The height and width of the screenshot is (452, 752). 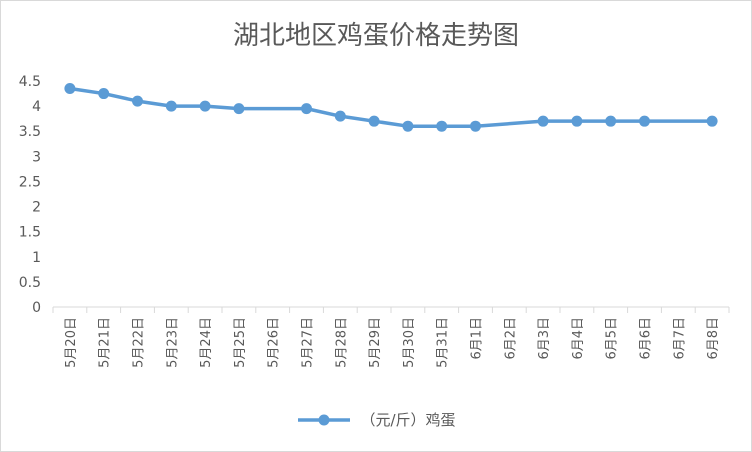 What do you see at coordinates (341, 342) in the screenshot?
I see `x-tick-label: 5月28日` at bounding box center [341, 342].